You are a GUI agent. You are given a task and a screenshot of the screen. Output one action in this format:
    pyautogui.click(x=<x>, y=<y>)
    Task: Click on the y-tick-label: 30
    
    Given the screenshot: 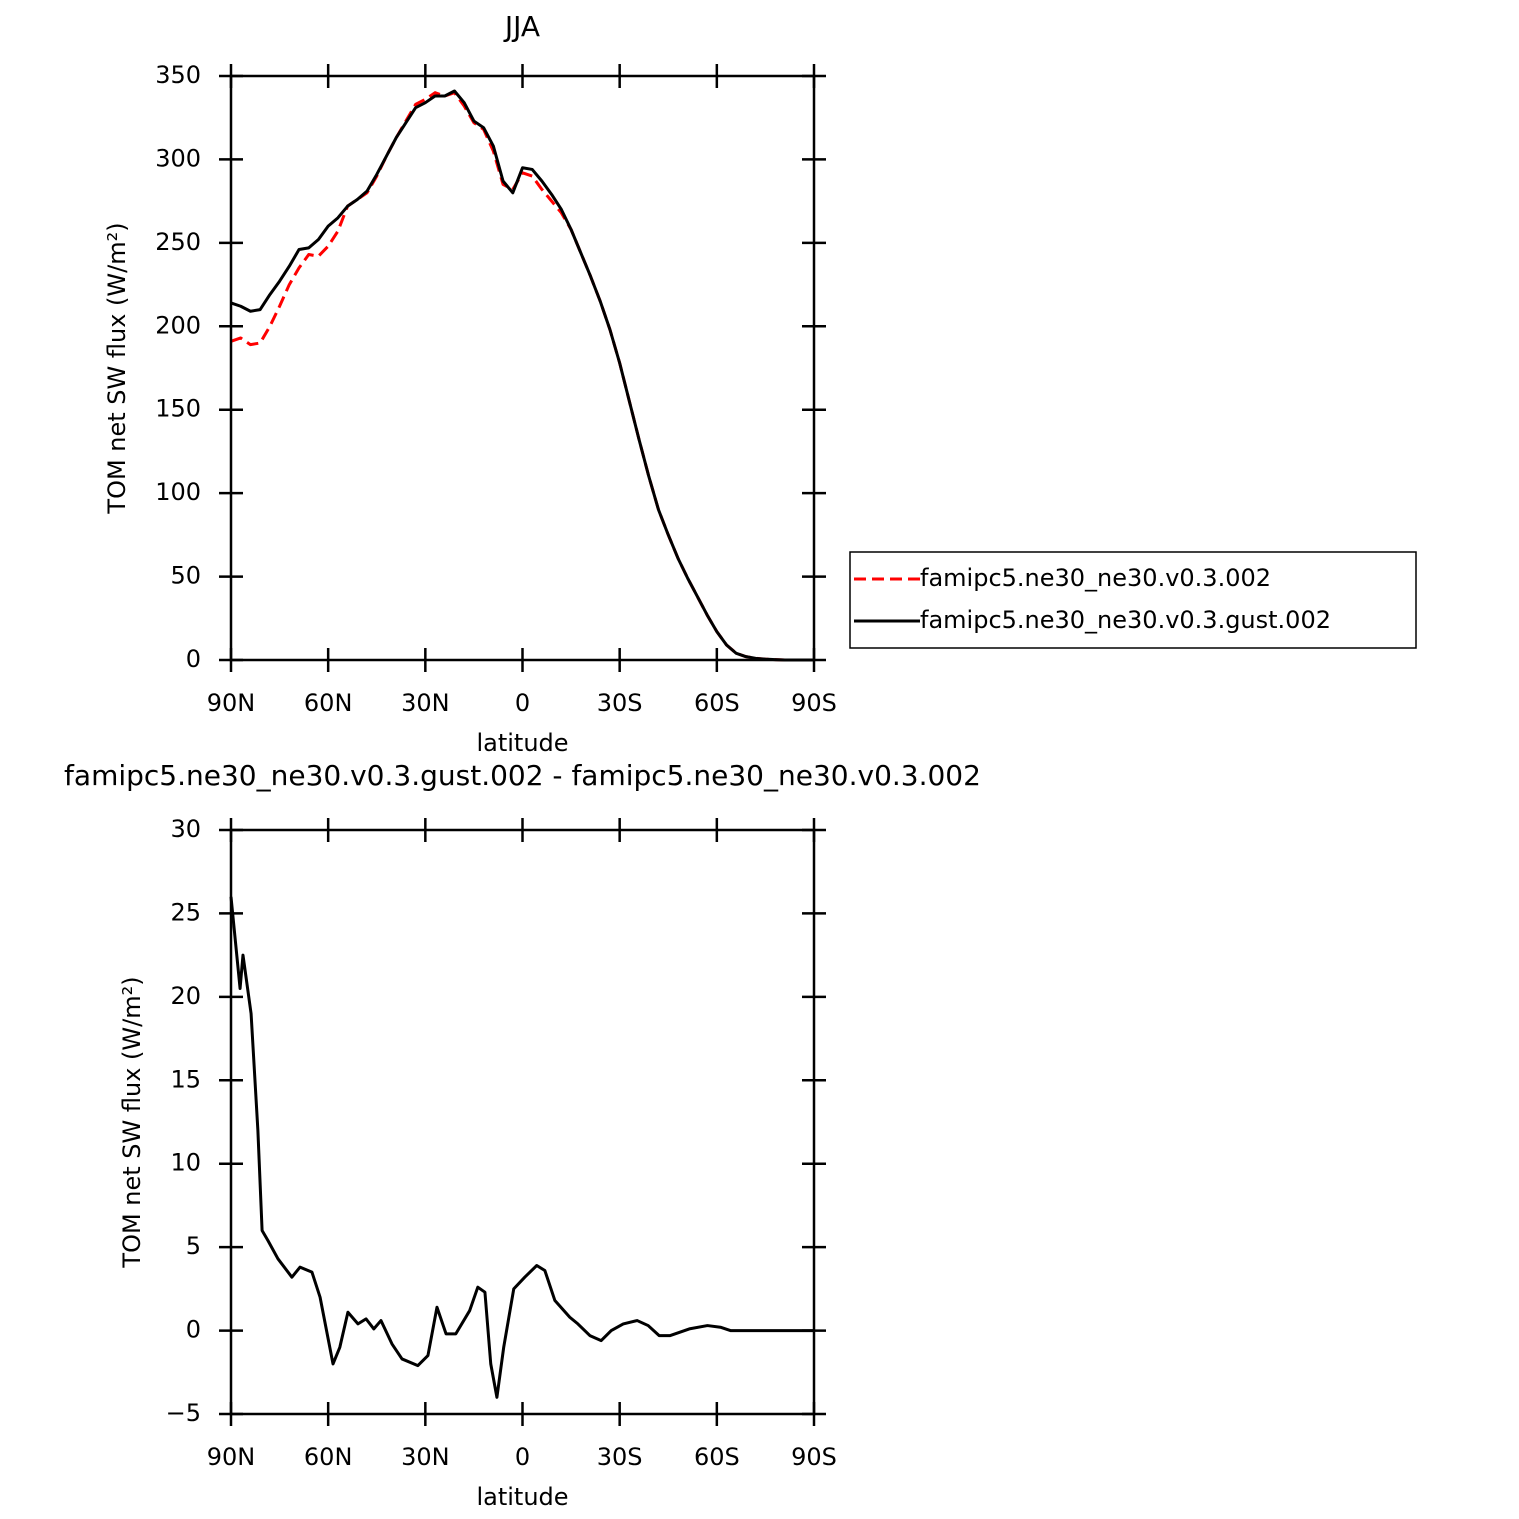 What is the action you would take?
    pyautogui.click(x=185, y=829)
    